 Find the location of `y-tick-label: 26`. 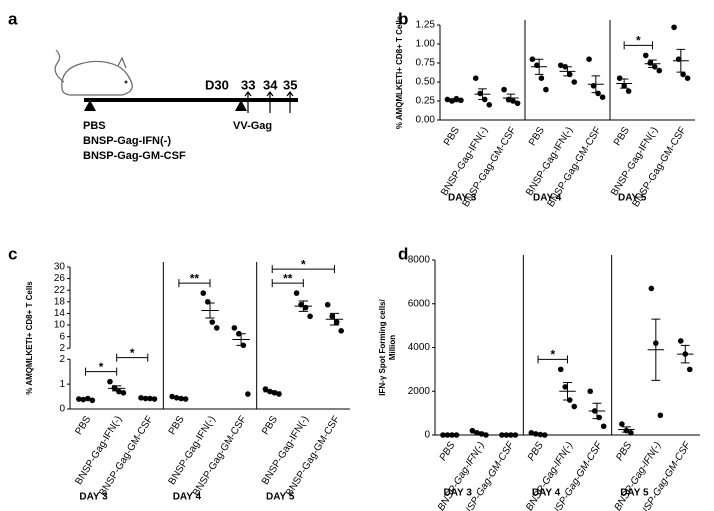

y-tick-label: 26 is located at coordinates (60, 278).